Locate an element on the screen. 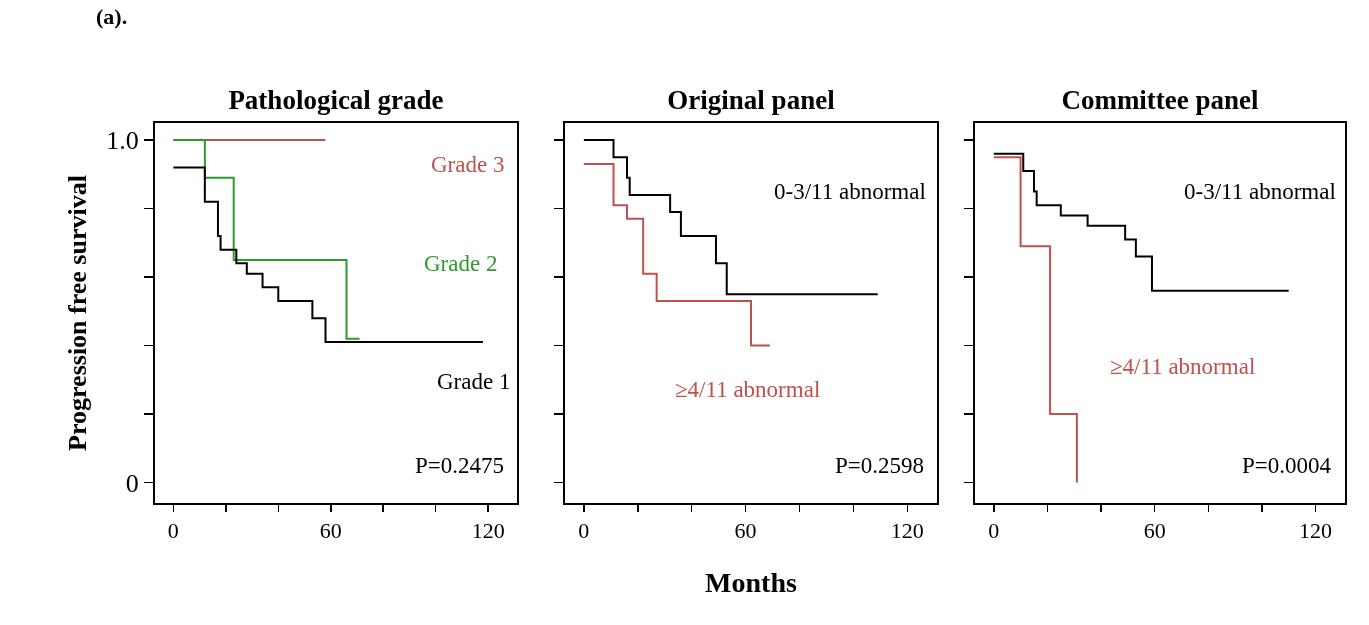  text: Grade 2 is located at coordinates (461, 263).